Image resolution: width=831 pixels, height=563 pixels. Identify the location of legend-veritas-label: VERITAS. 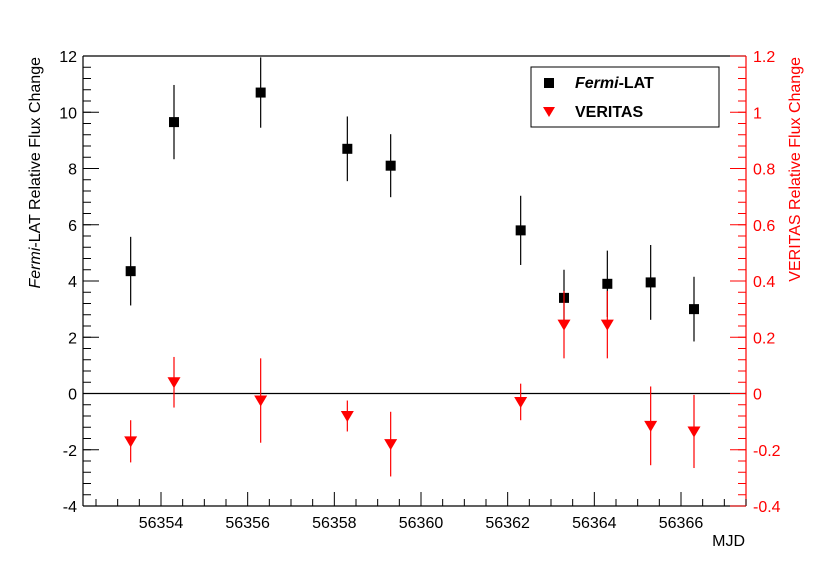
(609, 112).